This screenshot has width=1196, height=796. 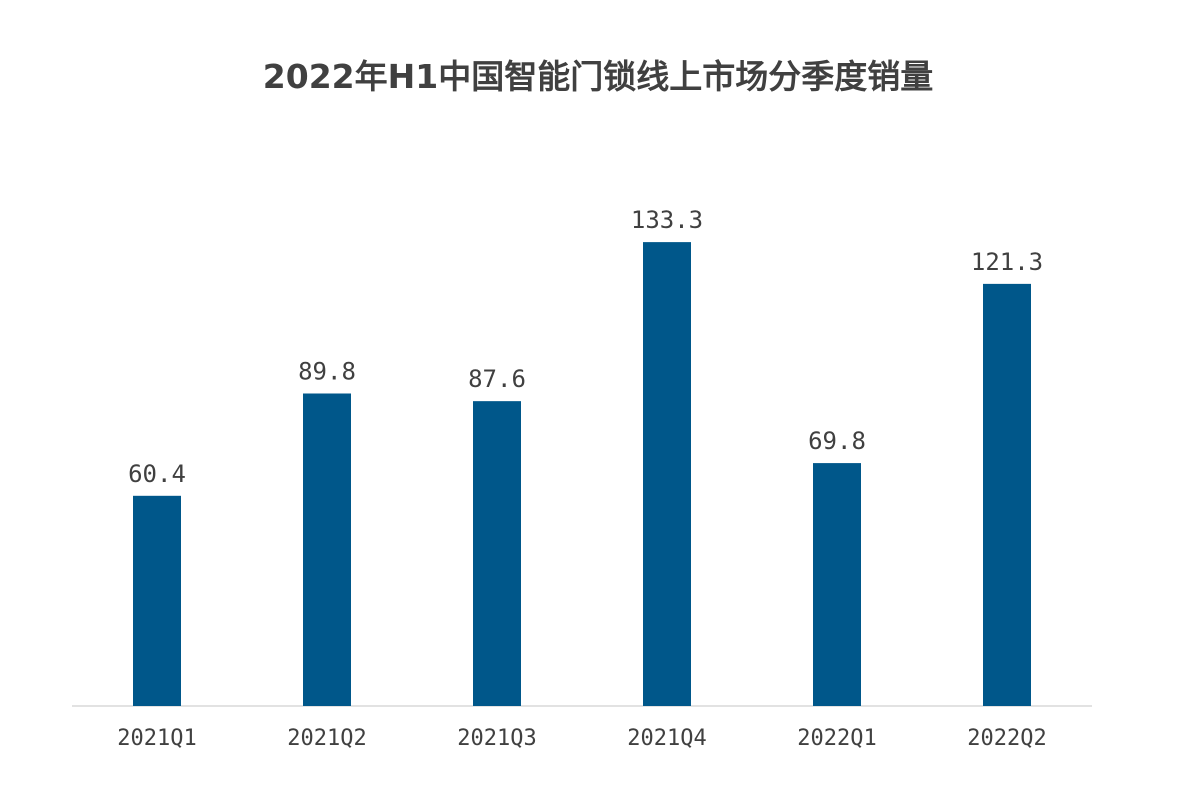 I want to click on bar-2021Q3, so click(x=497, y=553).